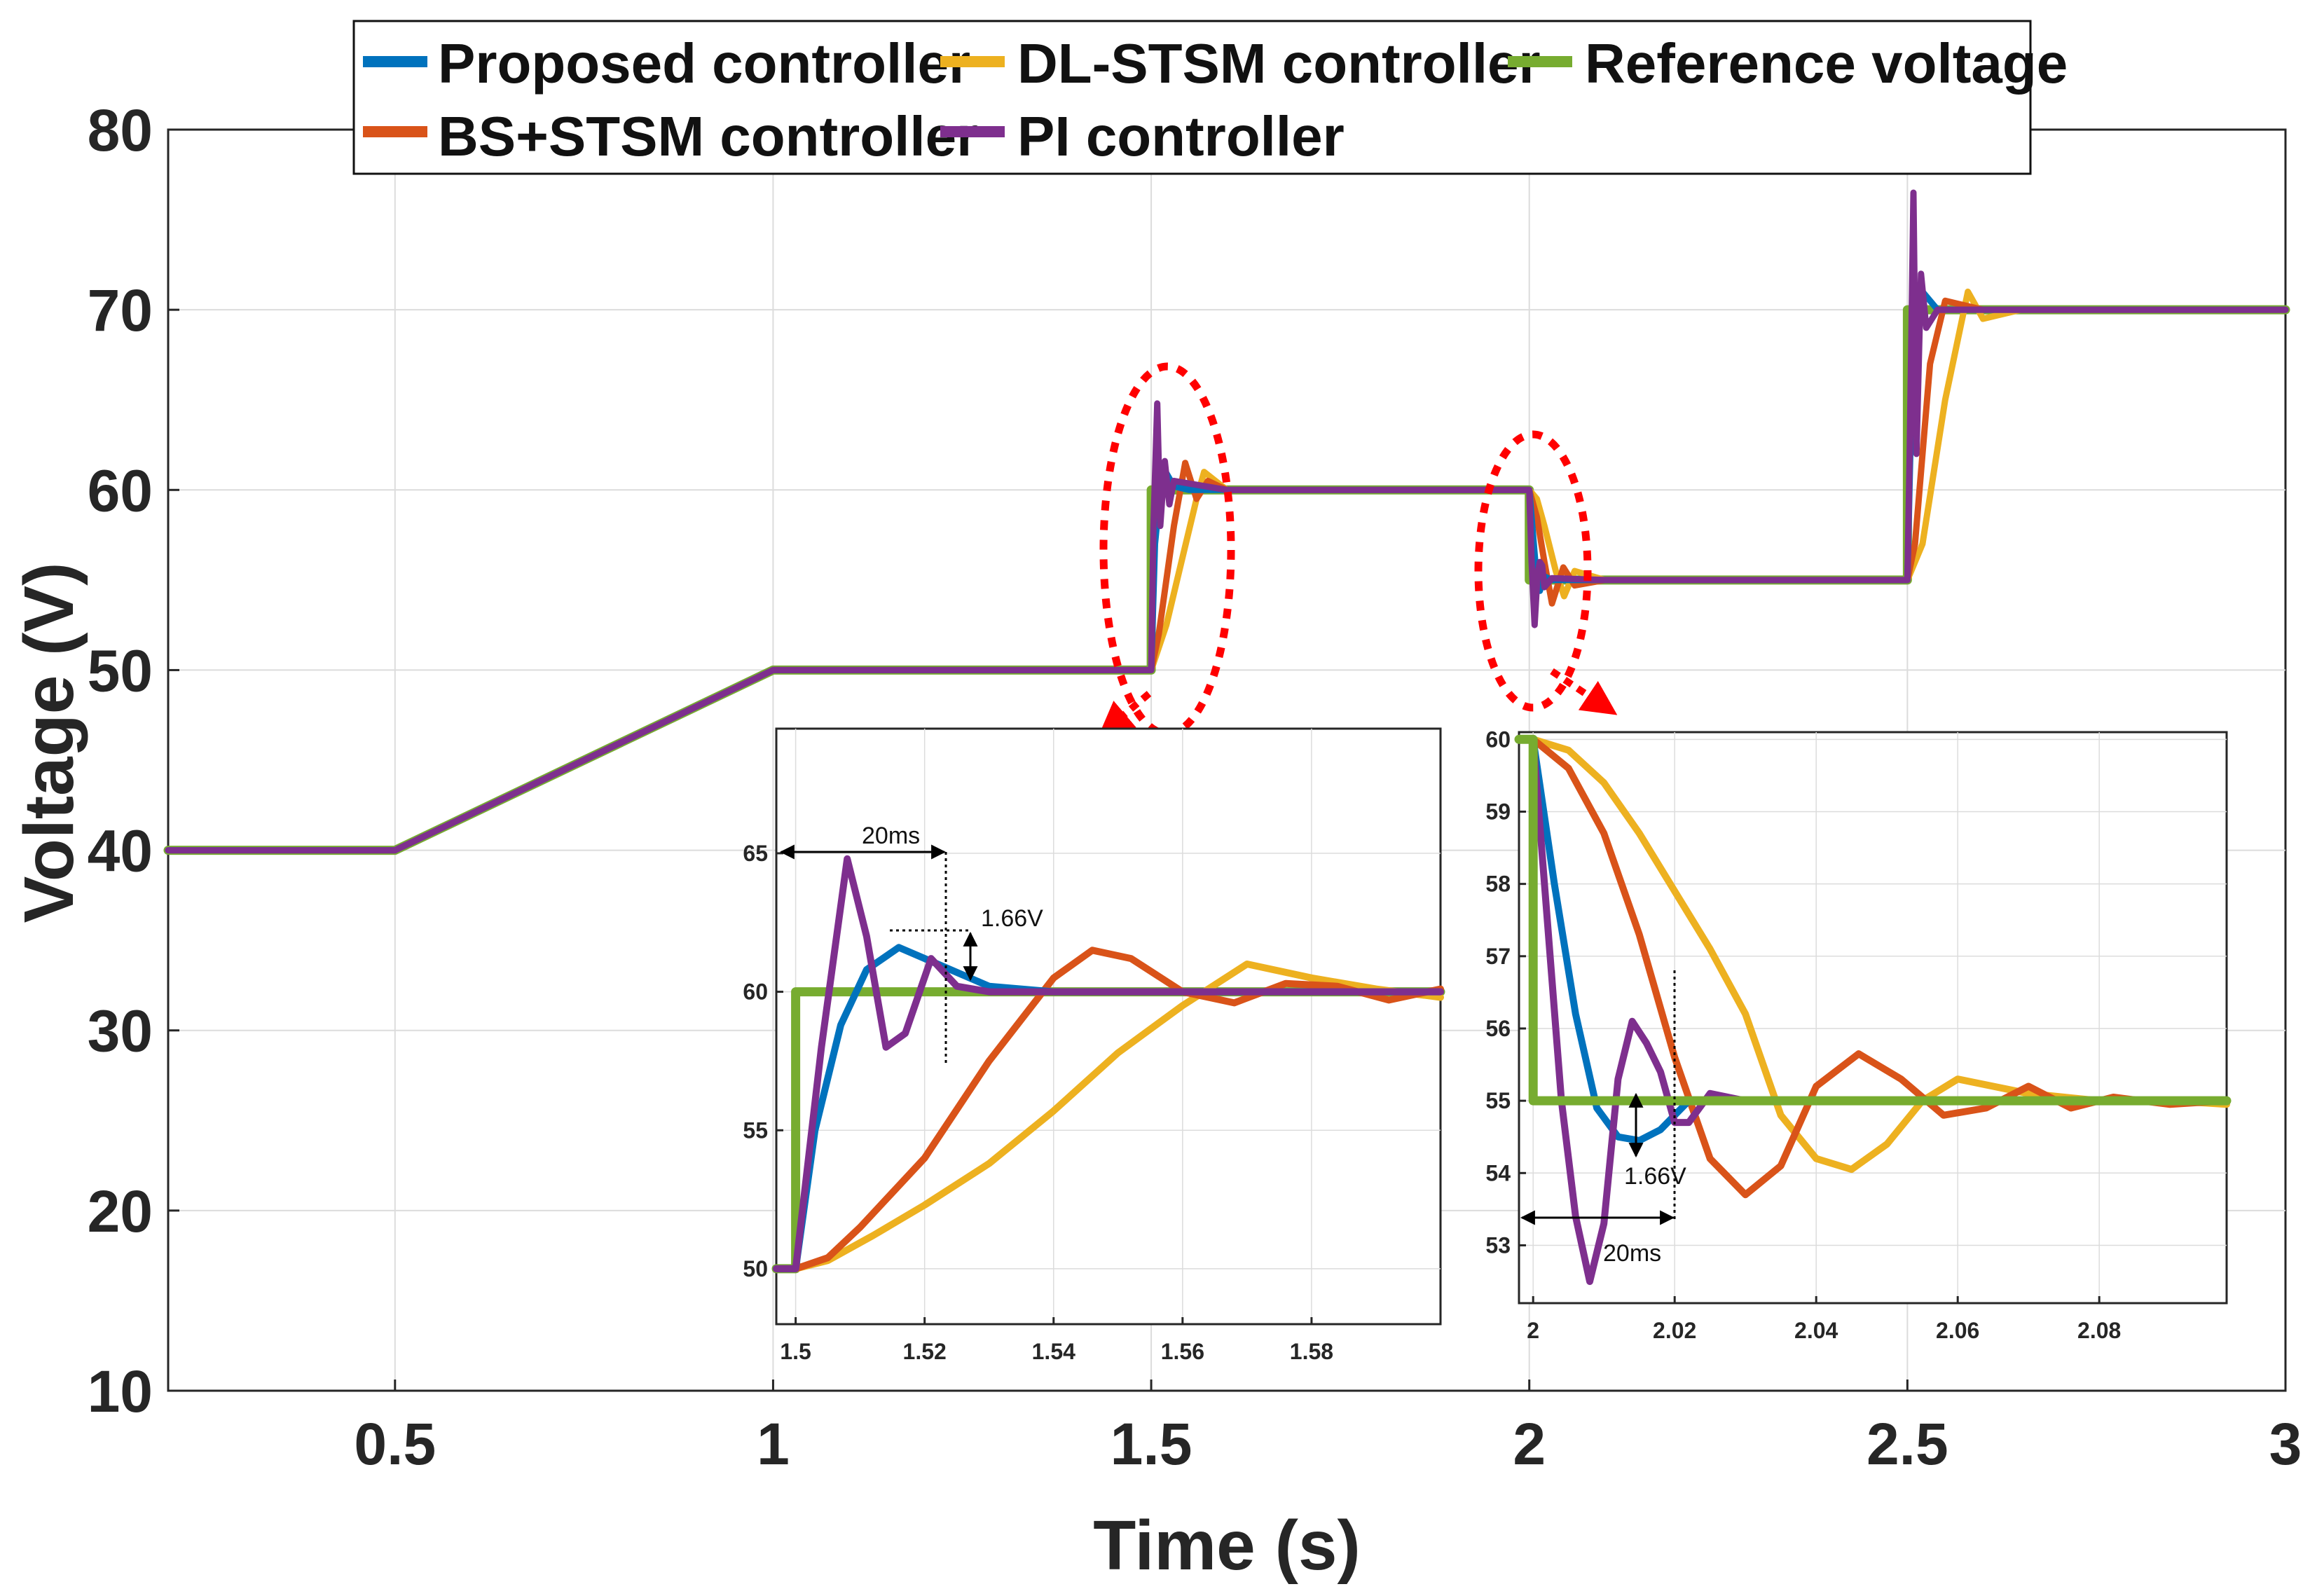  I want to click on legend-entry-pi: PI controller, so click(1142, 136).